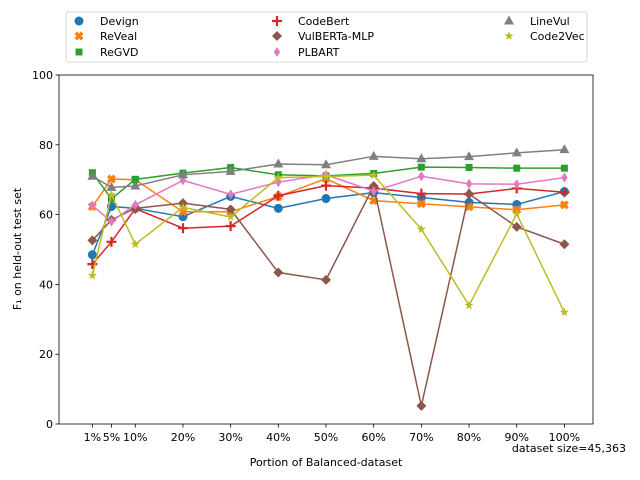 The height and width of the screenshot is (480, 640). Describe the element at coordinates (569, 448) in the screenshot. I see `dataset-size-annotation: dataset size=45,363` at that location.